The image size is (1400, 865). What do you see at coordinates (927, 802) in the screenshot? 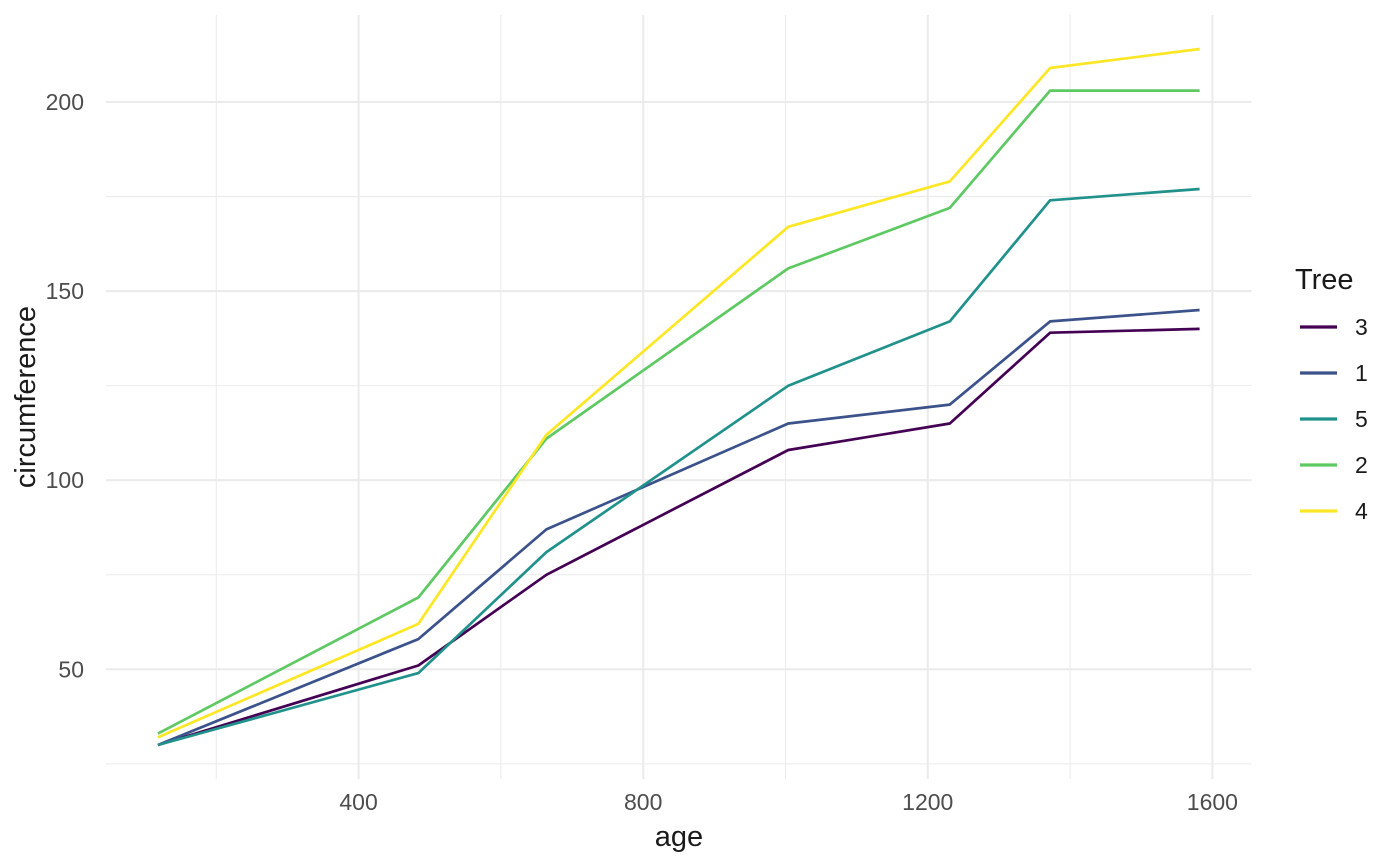
I see `x-tick-label: 1200` at bounding box center [927, 802].